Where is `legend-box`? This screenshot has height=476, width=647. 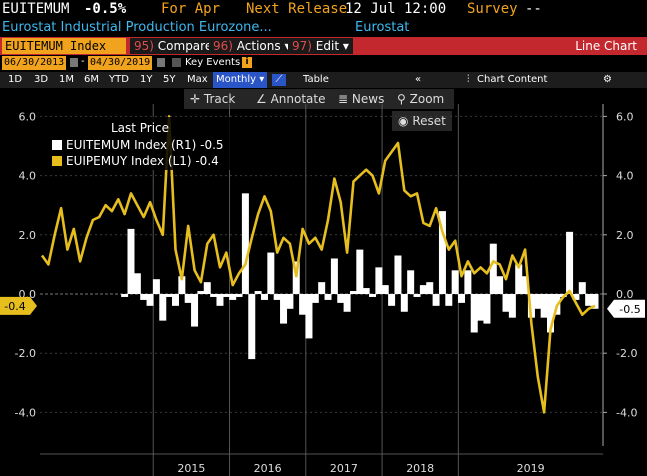
legend-box is located at coordinates (143, 143).